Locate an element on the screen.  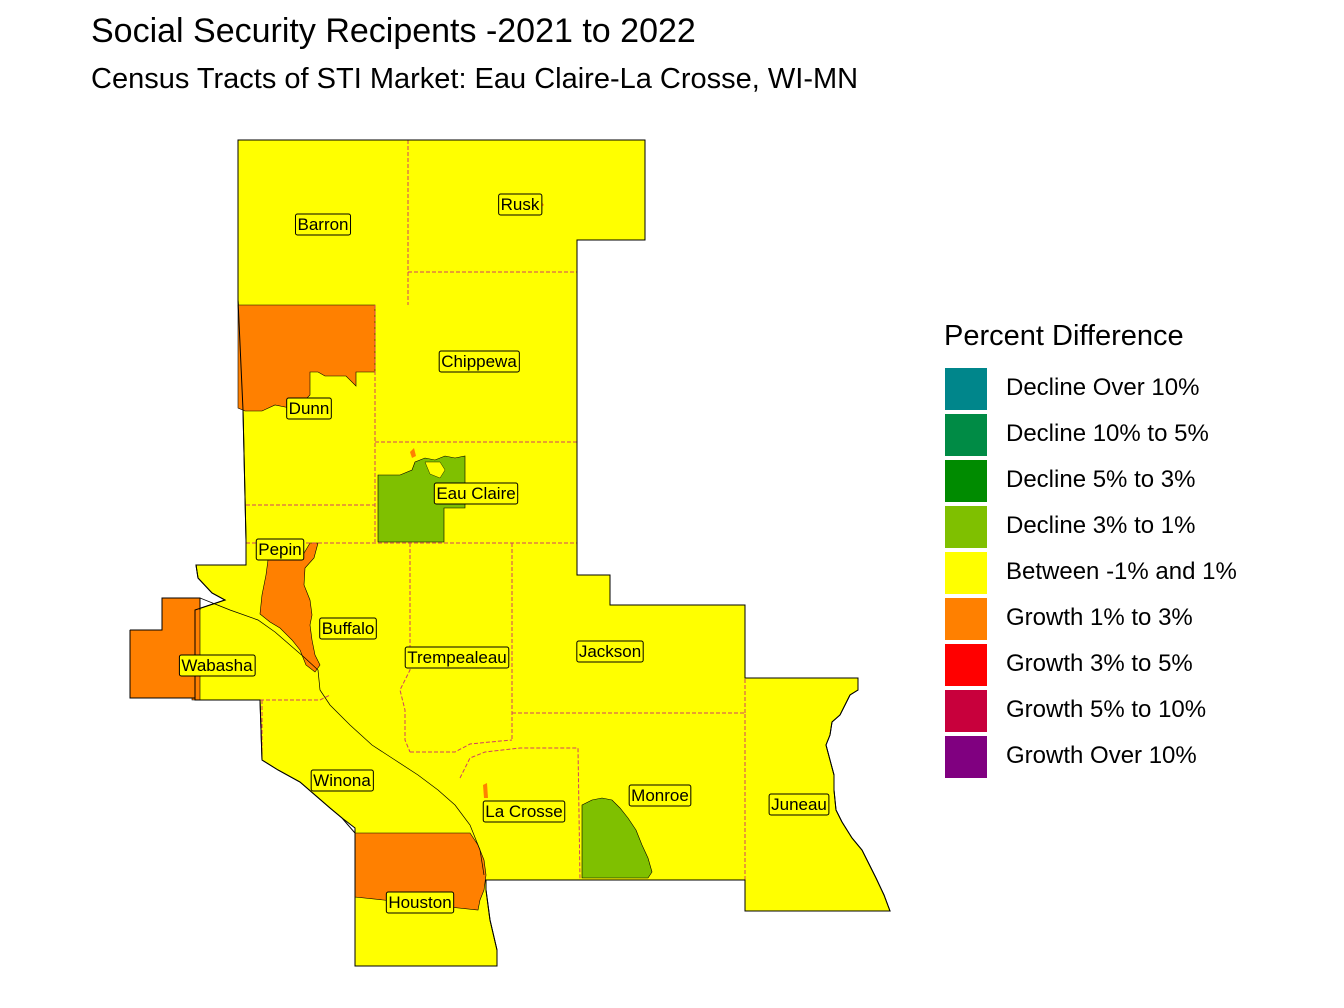
tract-wabasha-west is located at coordinates (165, 649).